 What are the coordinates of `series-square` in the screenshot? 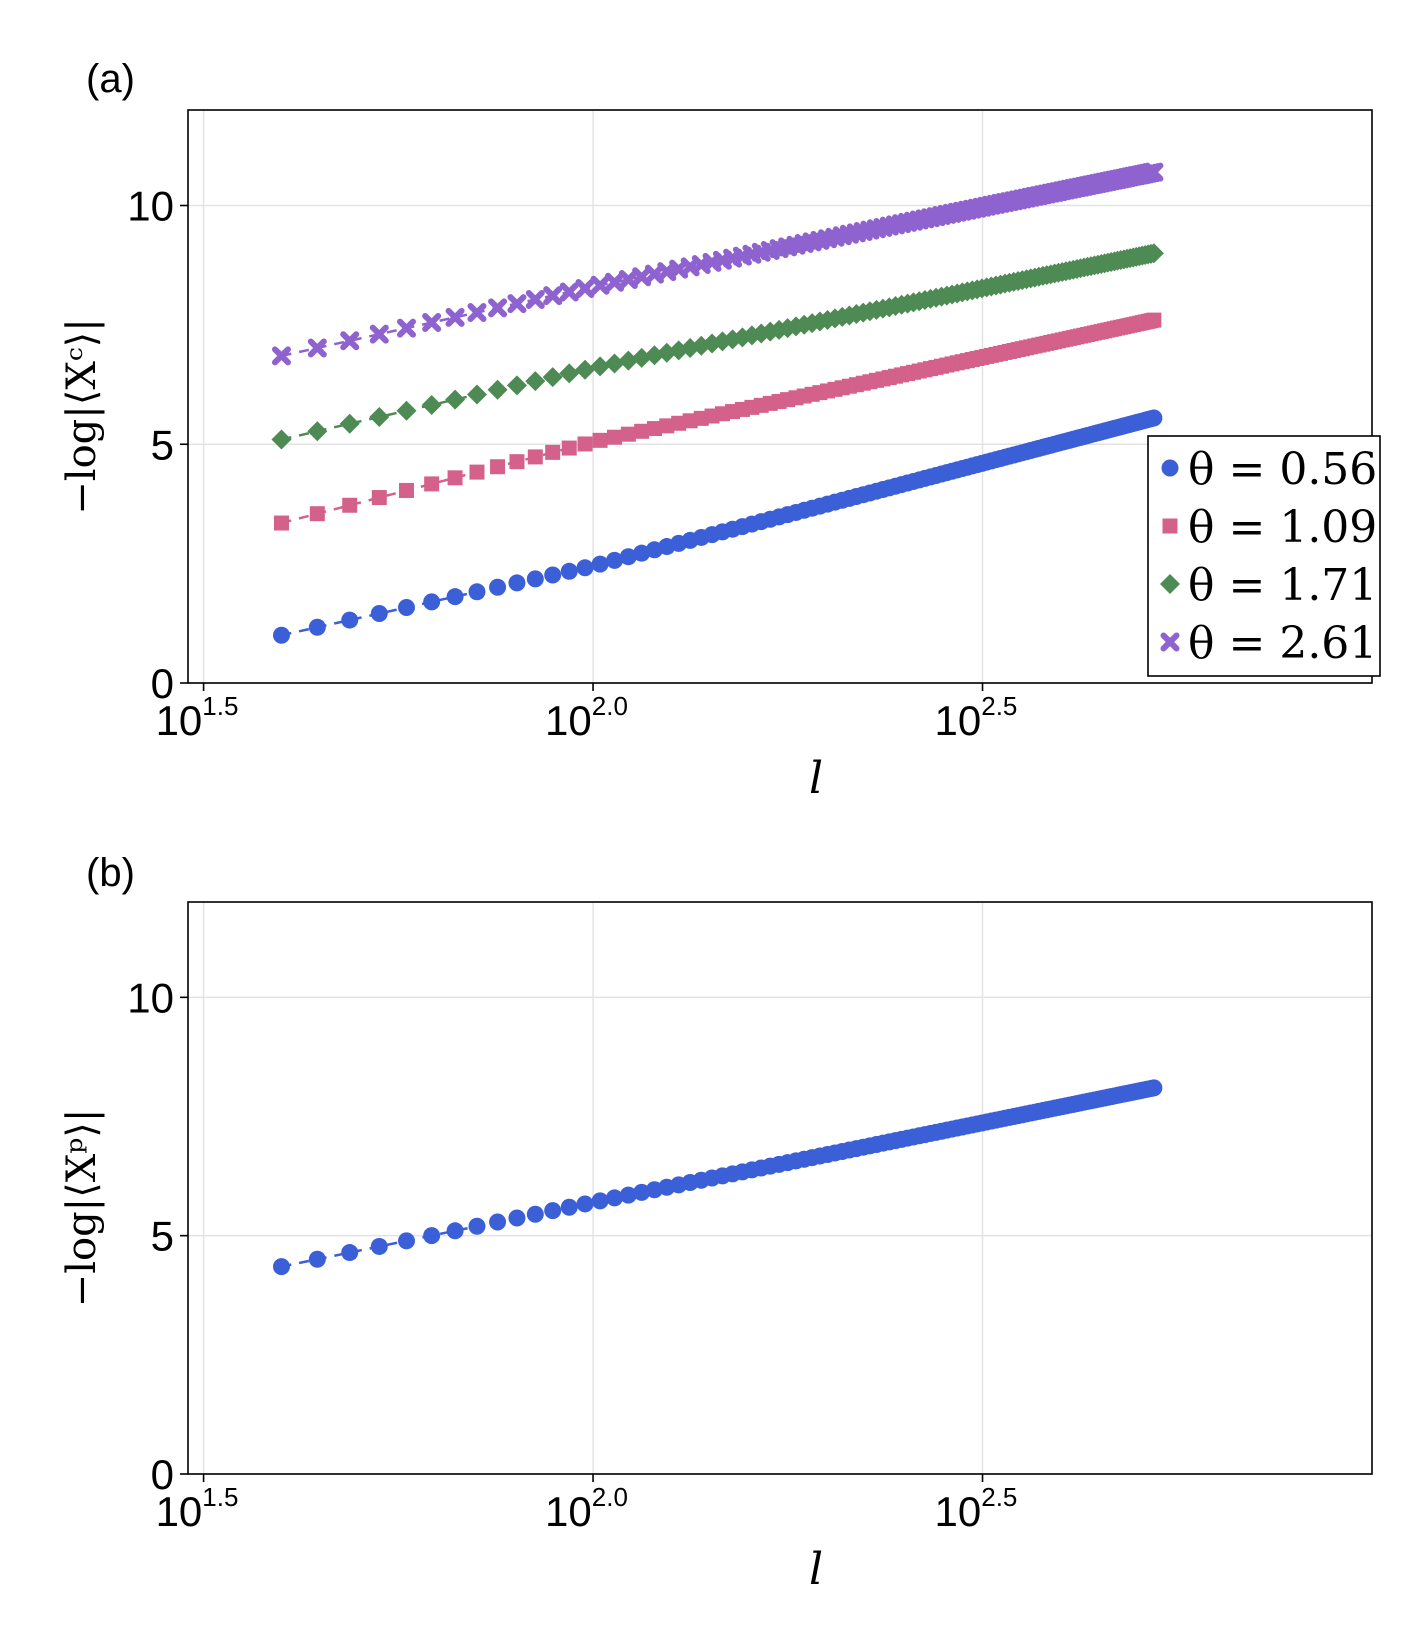 It's located at (717, 421).